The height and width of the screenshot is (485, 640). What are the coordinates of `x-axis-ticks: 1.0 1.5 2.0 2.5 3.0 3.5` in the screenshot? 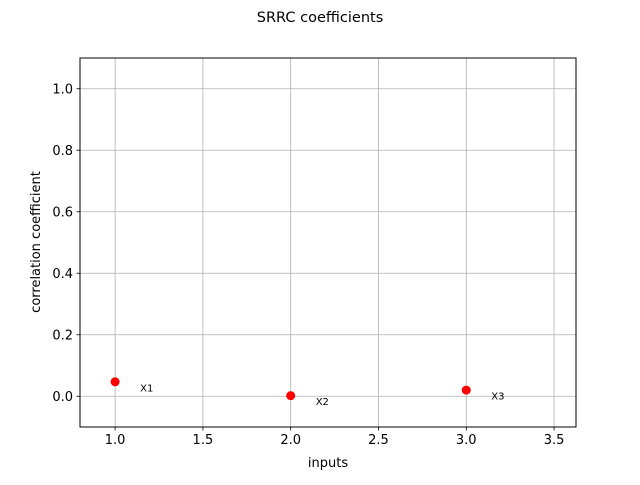 It's located at (335, 437).